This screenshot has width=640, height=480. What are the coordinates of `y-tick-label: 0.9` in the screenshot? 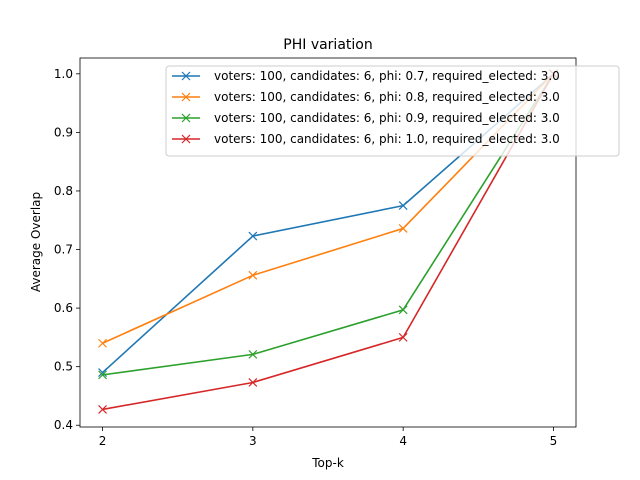 It's located at (63, 132).